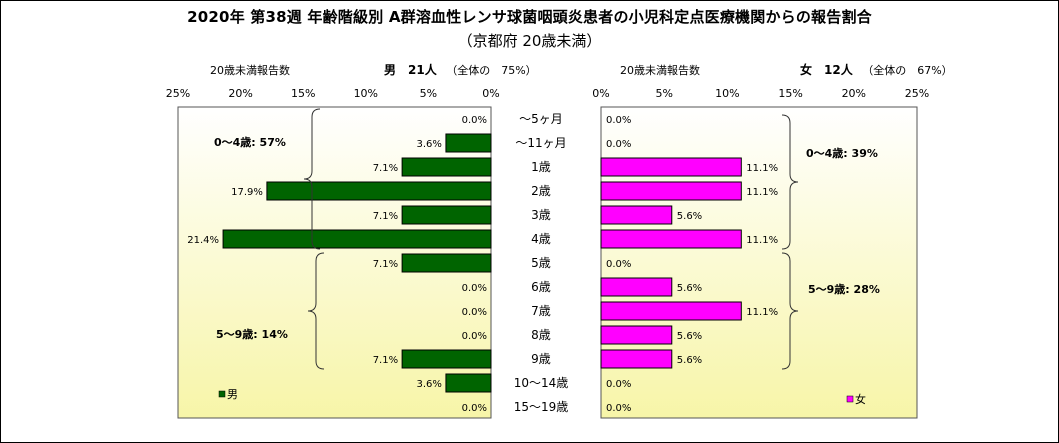 The width and height of the screenshot is (1059, 443). I want to click on male-x-tick-label: 10%, so click(366, 93).